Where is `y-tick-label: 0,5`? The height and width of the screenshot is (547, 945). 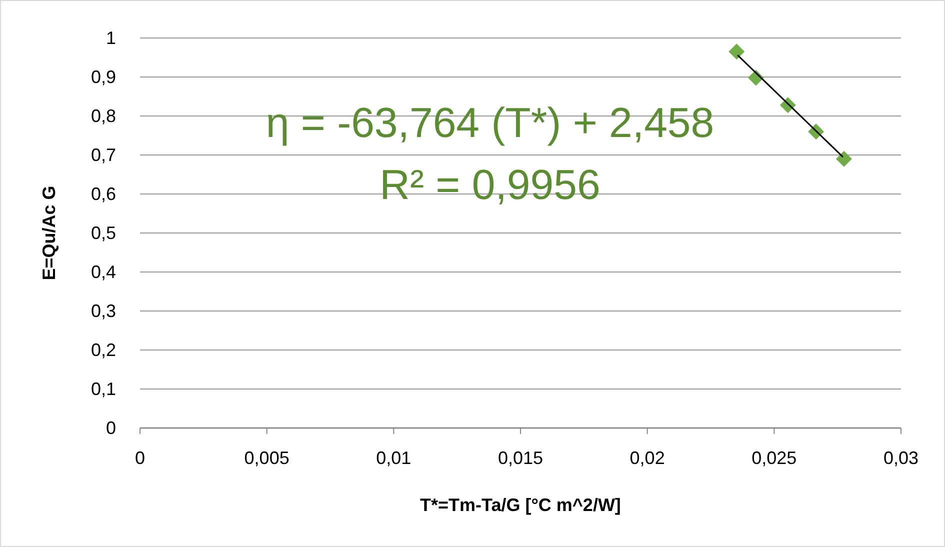
y-tick-label: 0,5 is located at coordinates (103, 233).